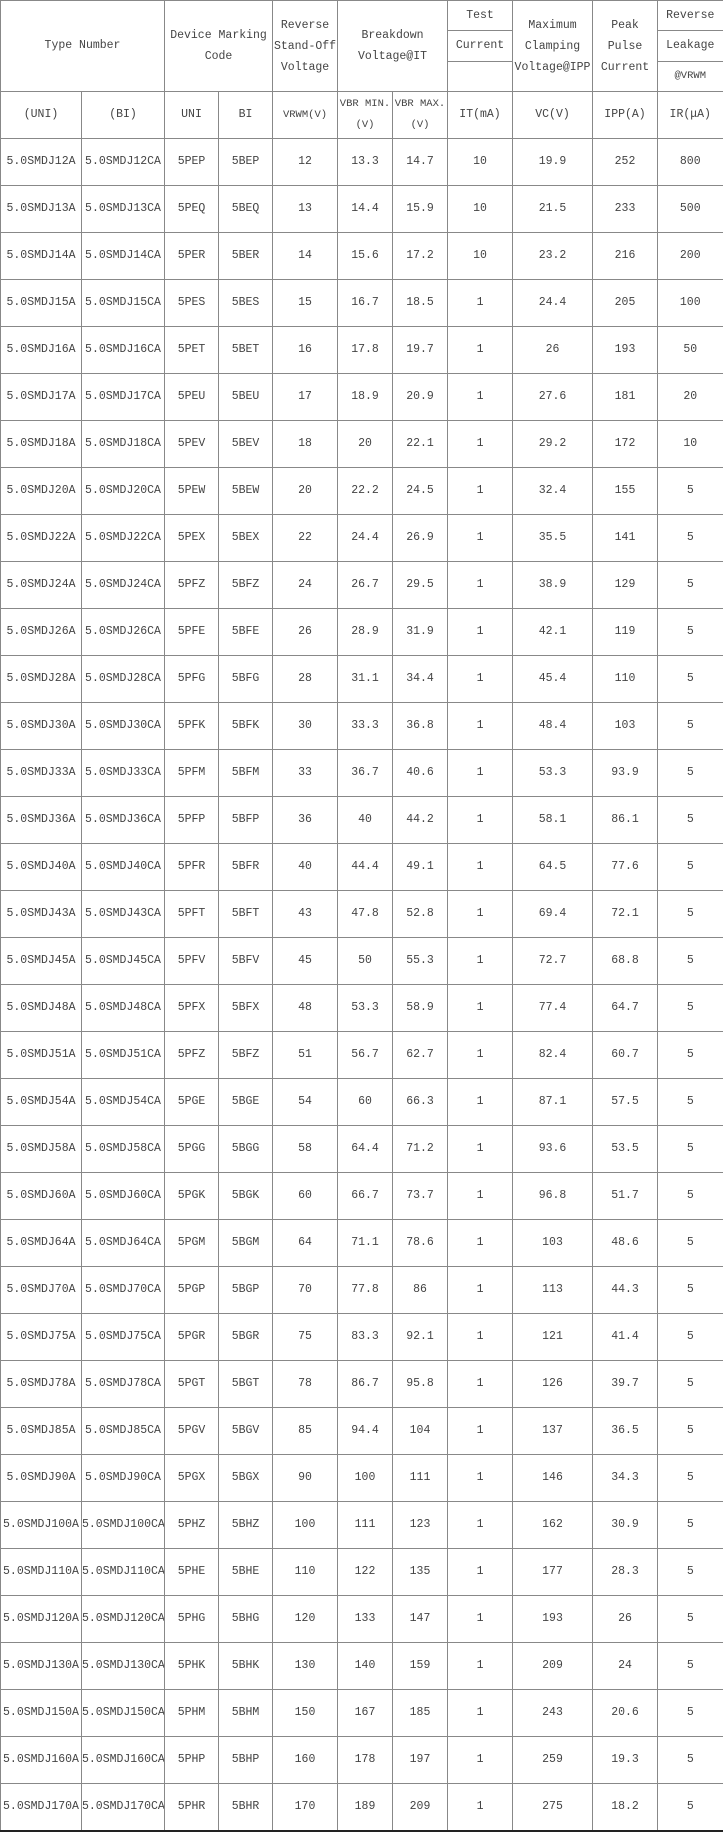  What do you see at coordinates (123, 773) in the screenshot?
I see `cell-bi-type: 5.0SMDJ33CA` at bounding box center [123, 773].